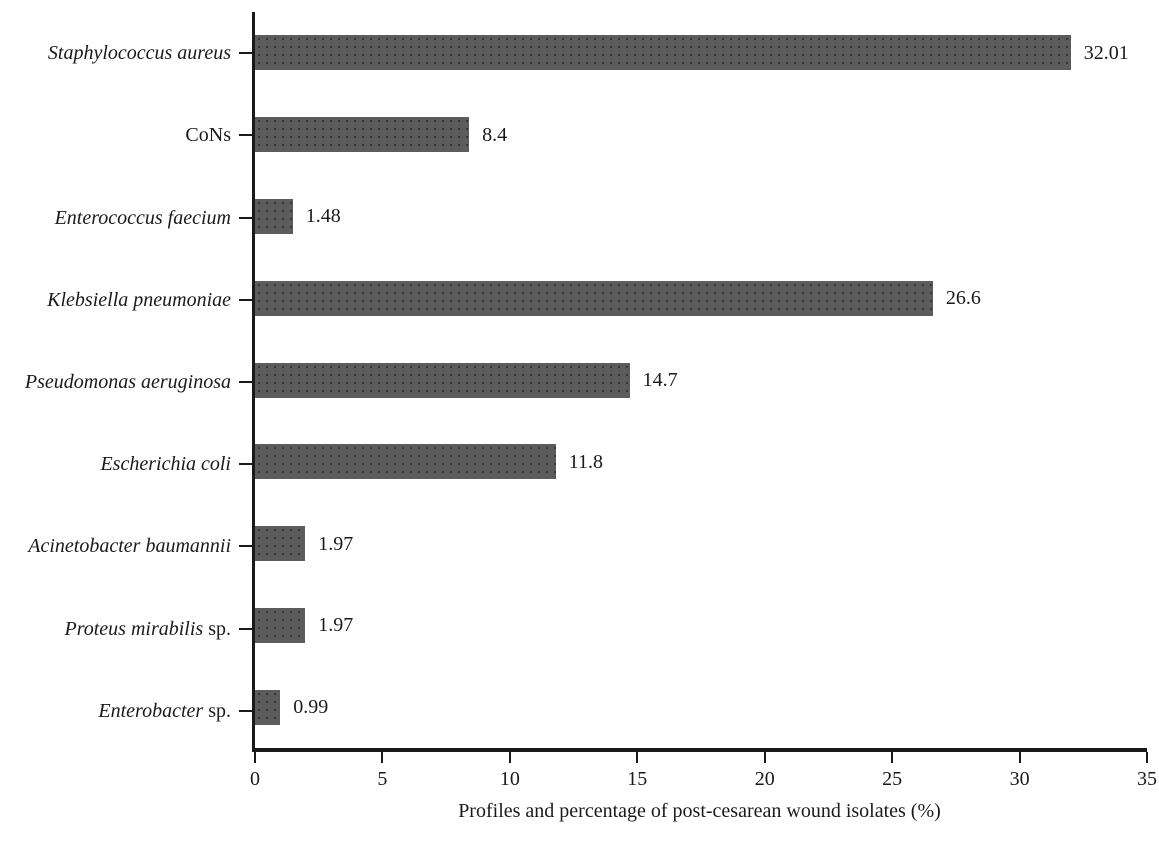  I want to click on bar-row: 11.8, so click(701, 462).